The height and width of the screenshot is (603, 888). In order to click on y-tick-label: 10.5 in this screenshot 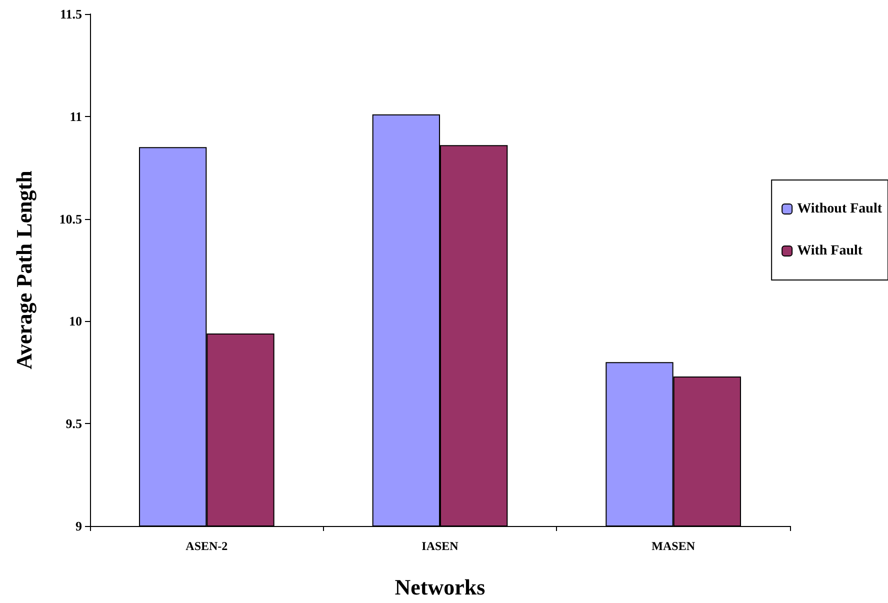, I will do `click(70, 218)`.